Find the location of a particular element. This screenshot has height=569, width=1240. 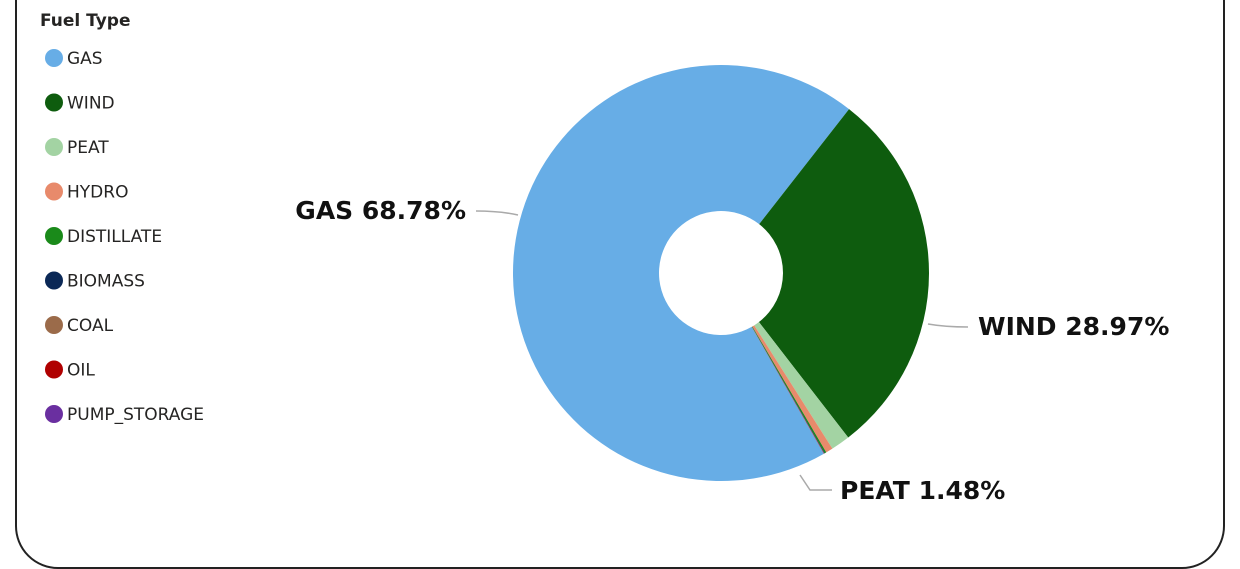

data-label: GAS 68.78% is located at coordinates (380, 210).